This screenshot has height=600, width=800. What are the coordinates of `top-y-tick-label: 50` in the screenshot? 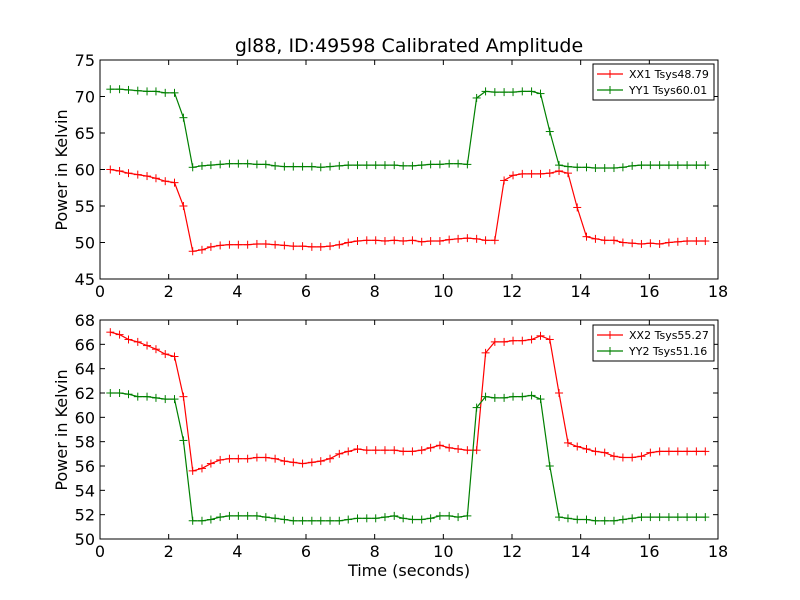 It's located at (85, 243).